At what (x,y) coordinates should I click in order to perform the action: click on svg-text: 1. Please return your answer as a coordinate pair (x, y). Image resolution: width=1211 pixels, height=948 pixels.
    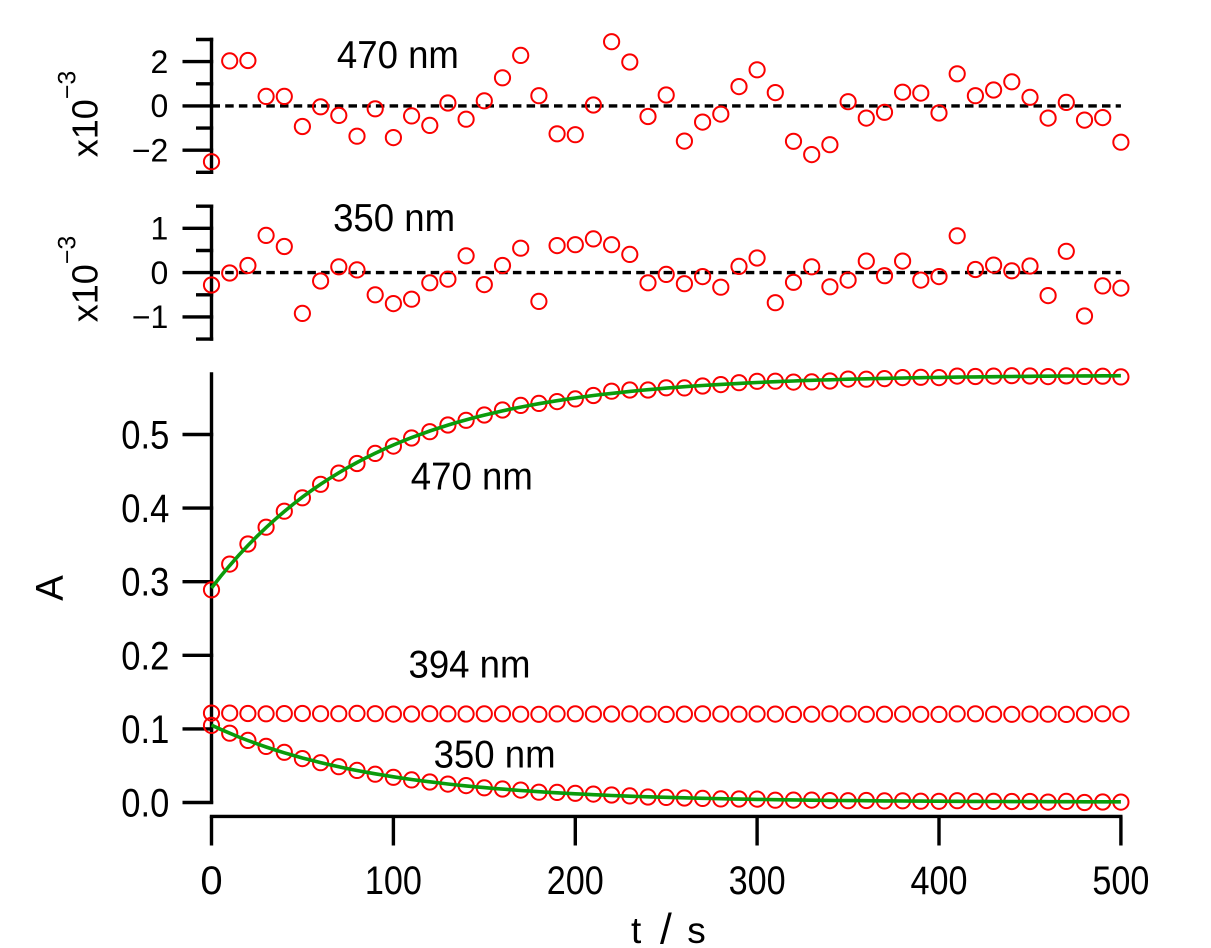
    Looking at the image, I should click on (160, 229).